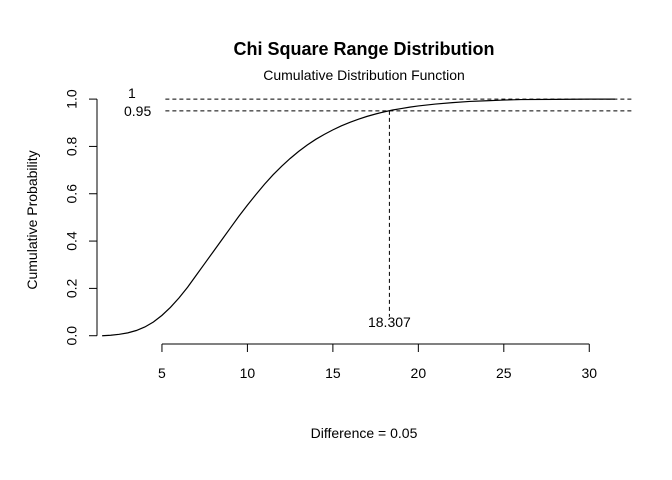  I want to click on y-tick-label: 0.4, so click(72, 241).